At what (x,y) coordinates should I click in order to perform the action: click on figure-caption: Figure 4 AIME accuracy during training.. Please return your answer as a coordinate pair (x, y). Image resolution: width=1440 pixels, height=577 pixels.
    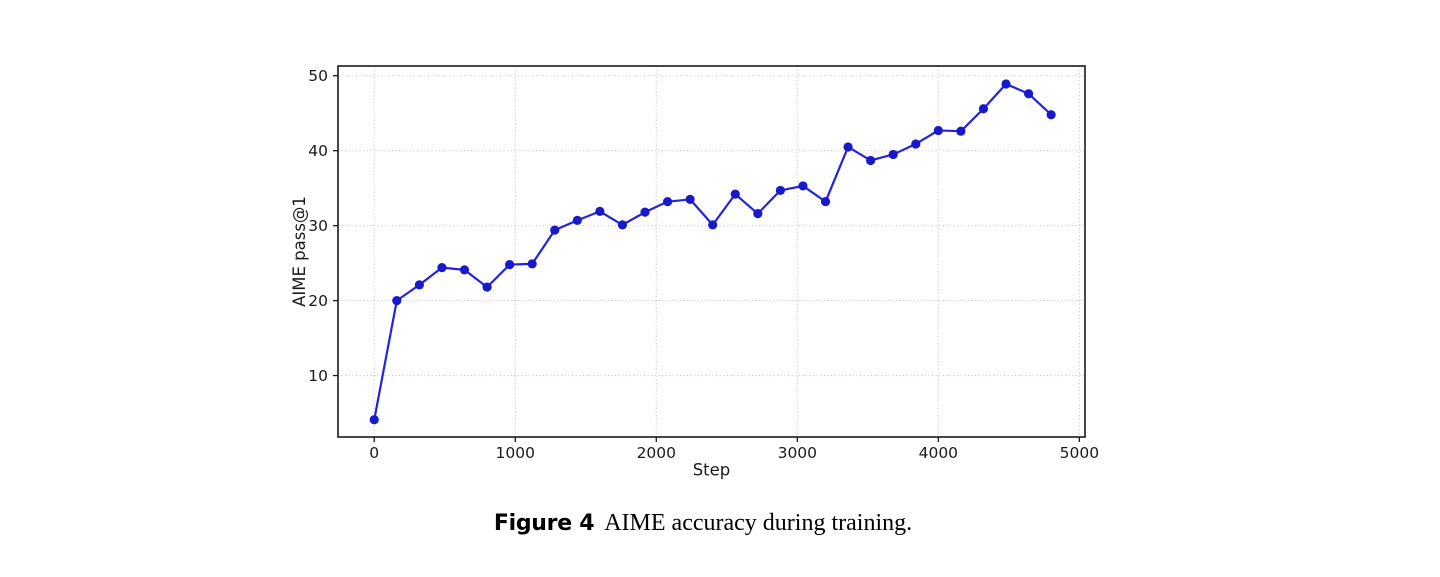
    Looking at the image, I should click on (703, 523).